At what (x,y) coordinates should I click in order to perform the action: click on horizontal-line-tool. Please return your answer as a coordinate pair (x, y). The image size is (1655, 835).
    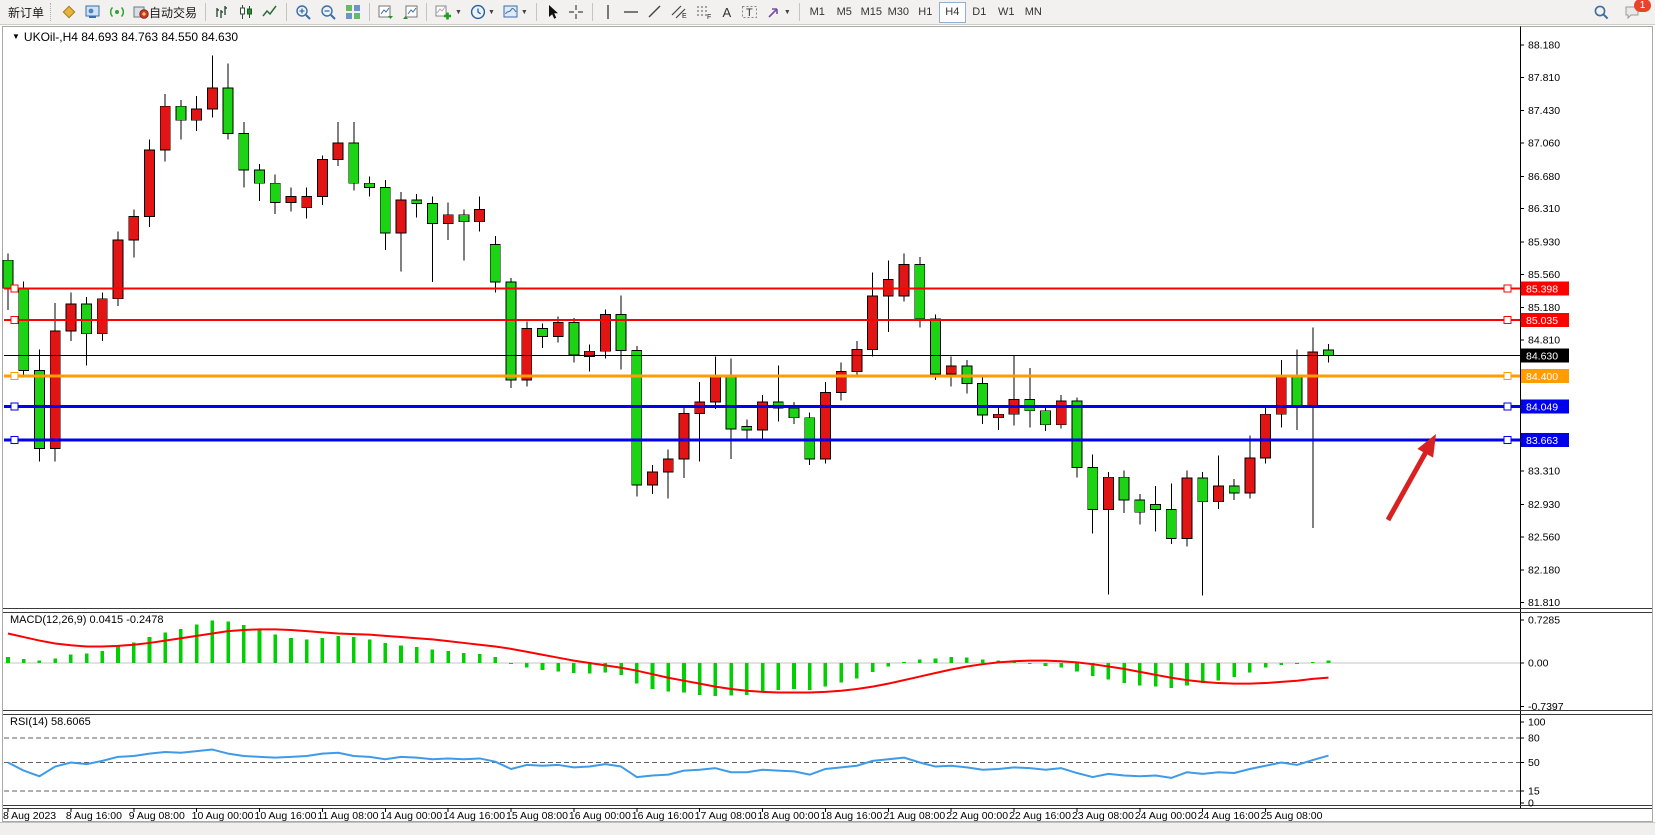
    Looking at the image, I should click on (631, 12).